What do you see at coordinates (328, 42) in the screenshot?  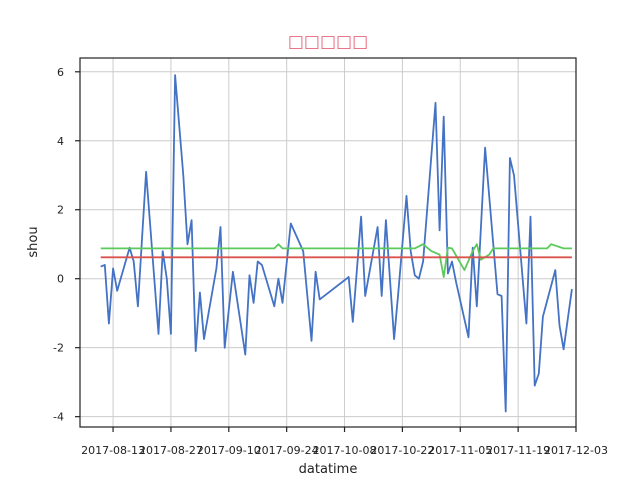 I see `chart-title: □□□□□` at bounding box center [328, 42].